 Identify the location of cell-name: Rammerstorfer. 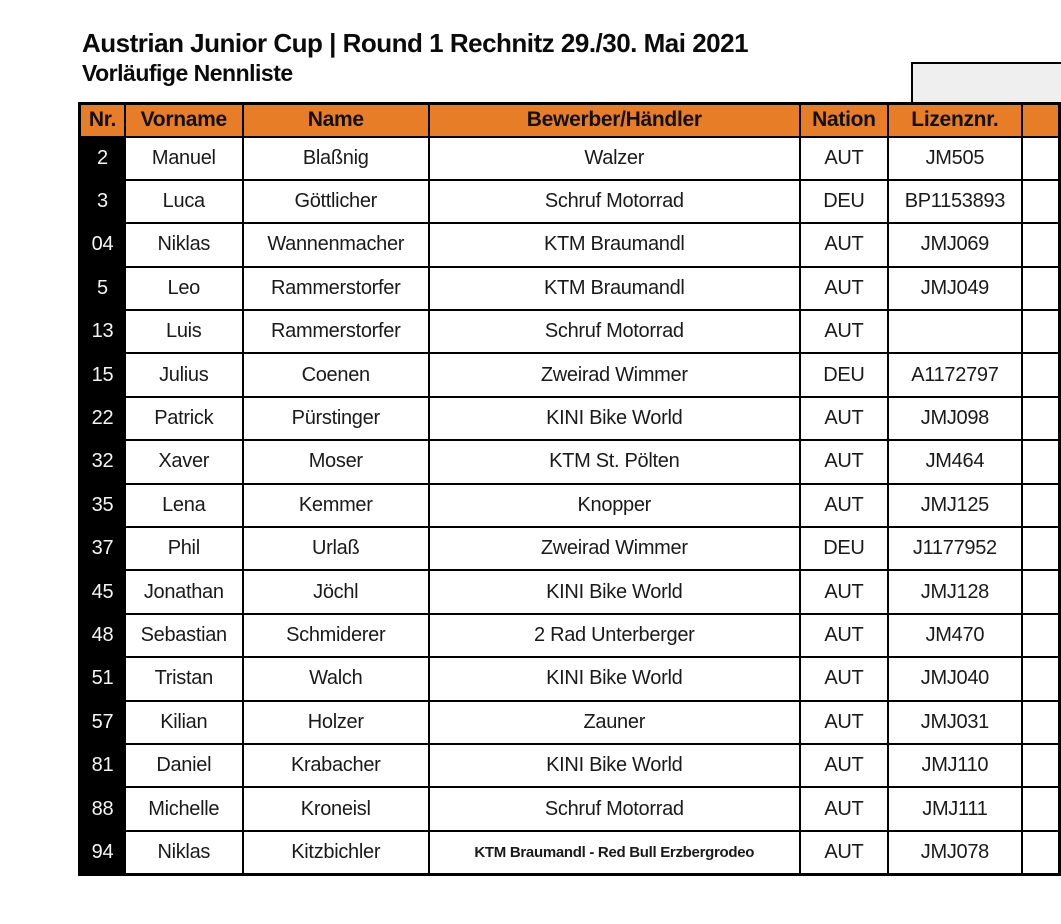
(335, 332).